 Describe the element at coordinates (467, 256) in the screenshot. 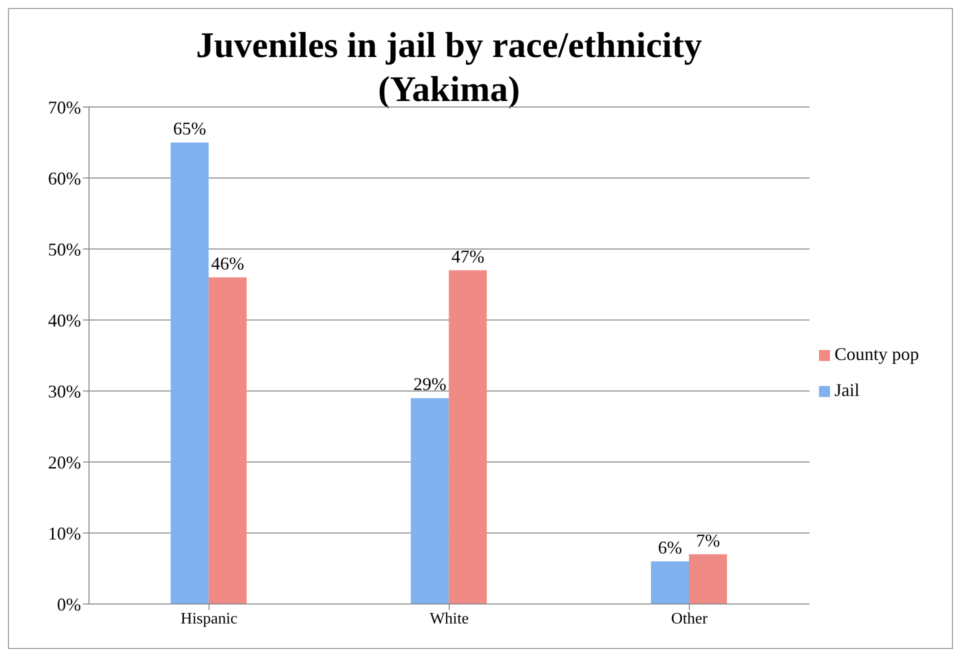

I see `data-label: 47%` at that location.